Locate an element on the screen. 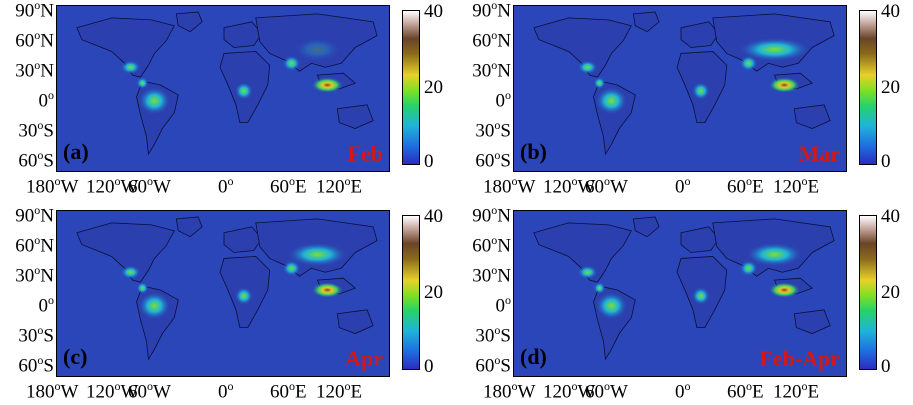  panel-month-label: Apr is located at coordinates (364, 358).